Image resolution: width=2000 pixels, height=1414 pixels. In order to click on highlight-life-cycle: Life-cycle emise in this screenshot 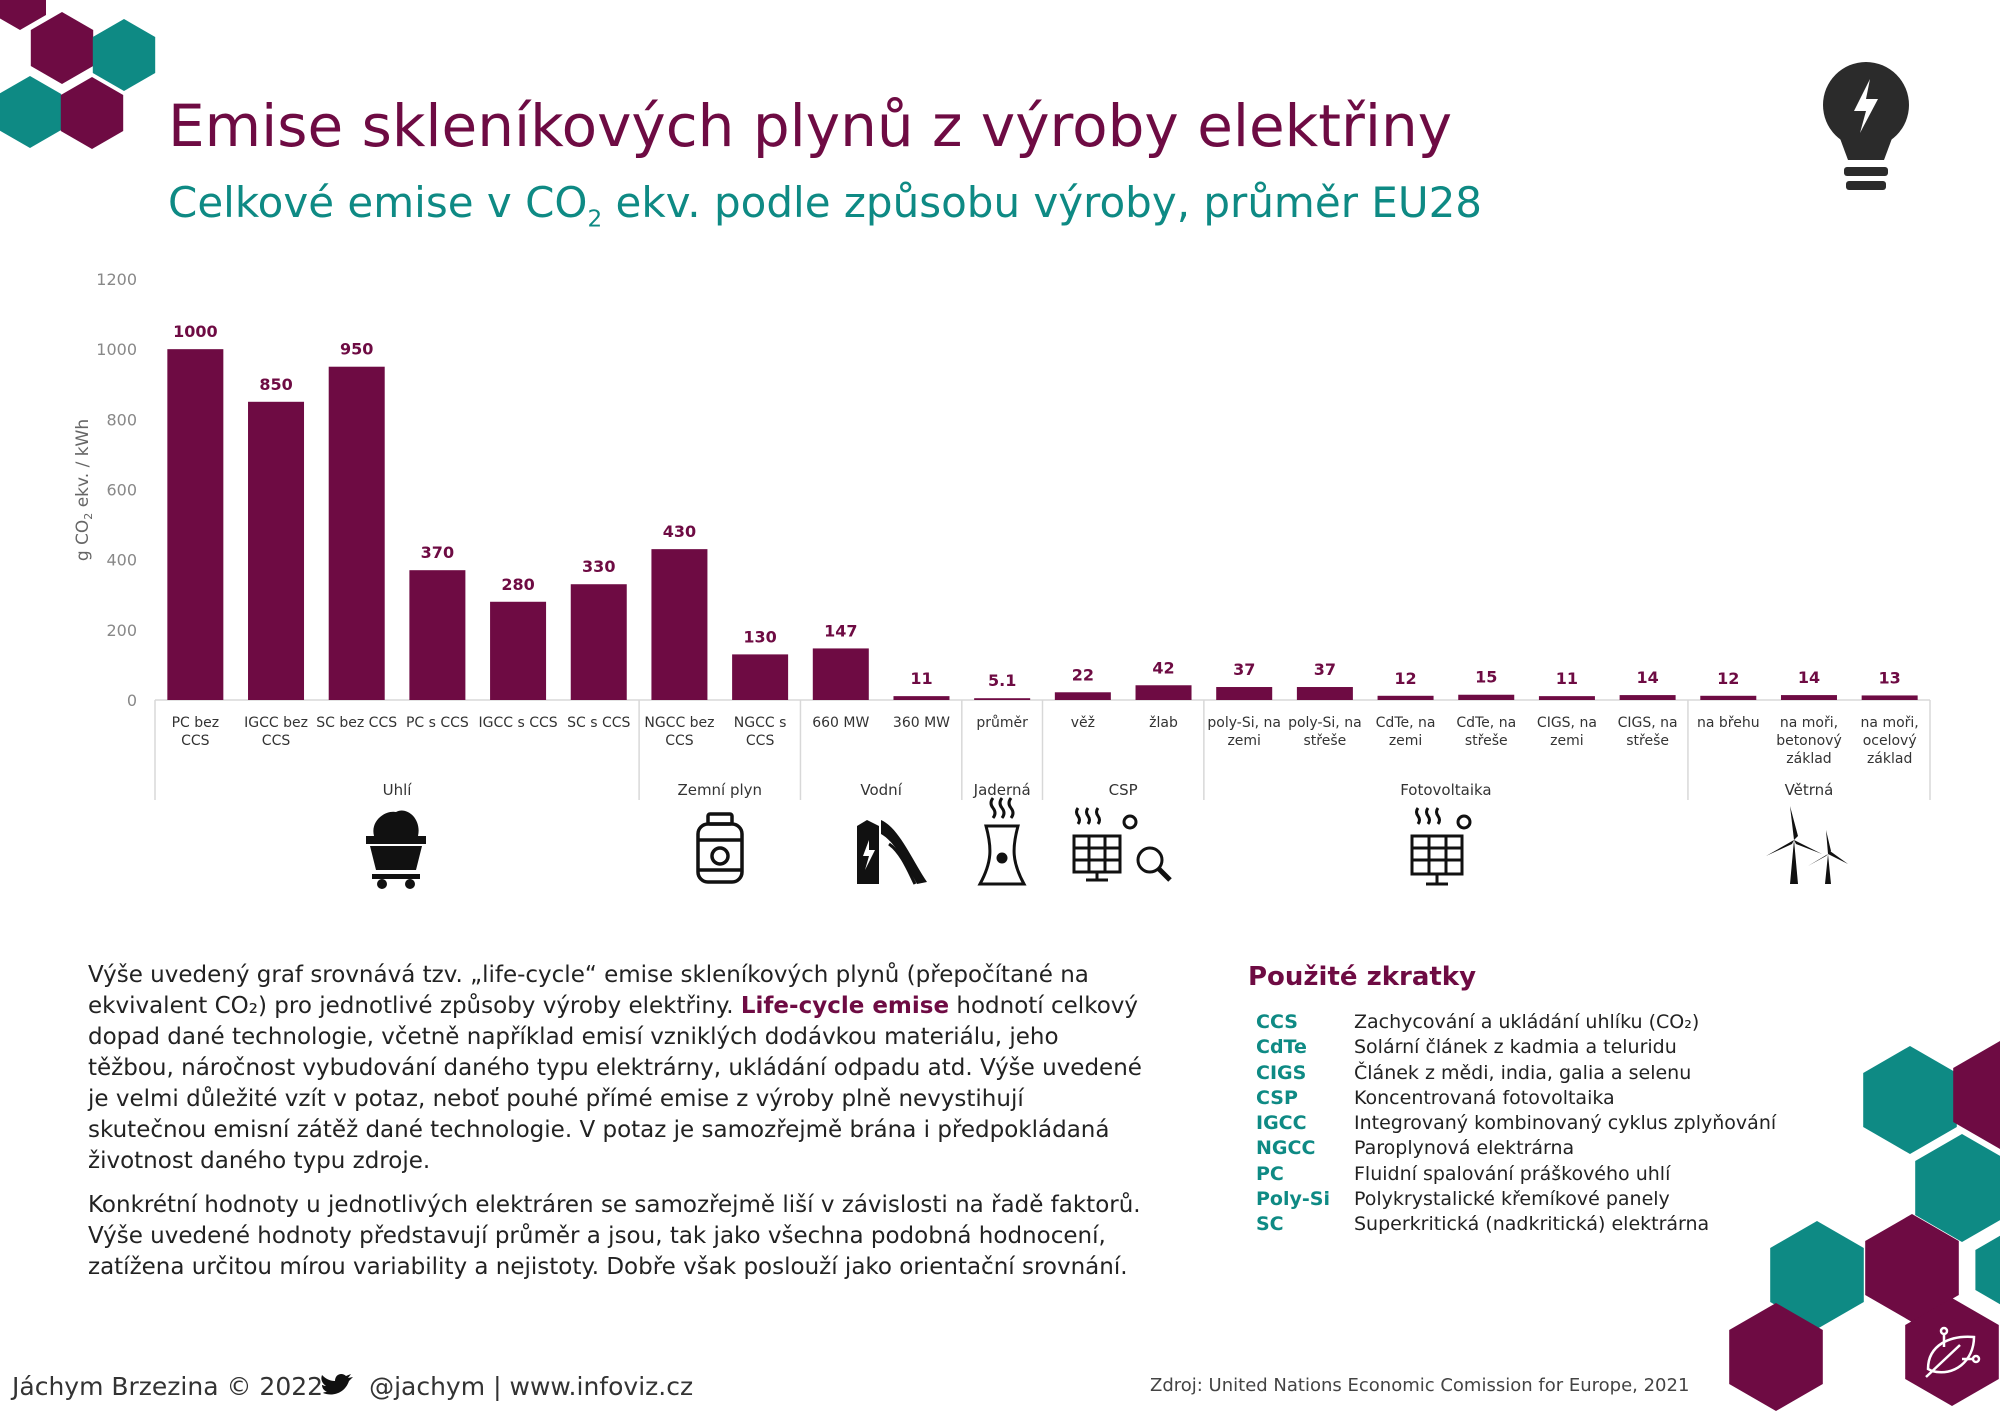, I will do `click(845, 1006)`.